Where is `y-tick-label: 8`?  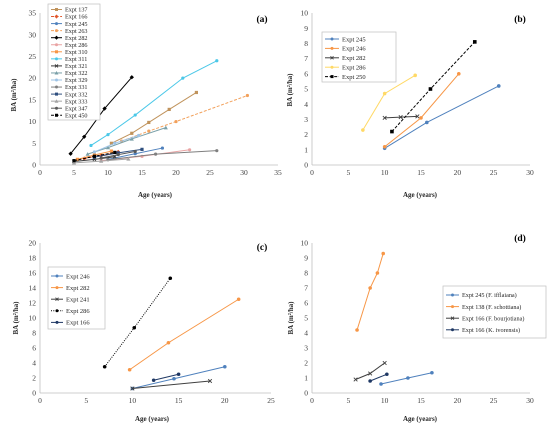 y-tick-label: 8 is located at coordinates (306, 273).